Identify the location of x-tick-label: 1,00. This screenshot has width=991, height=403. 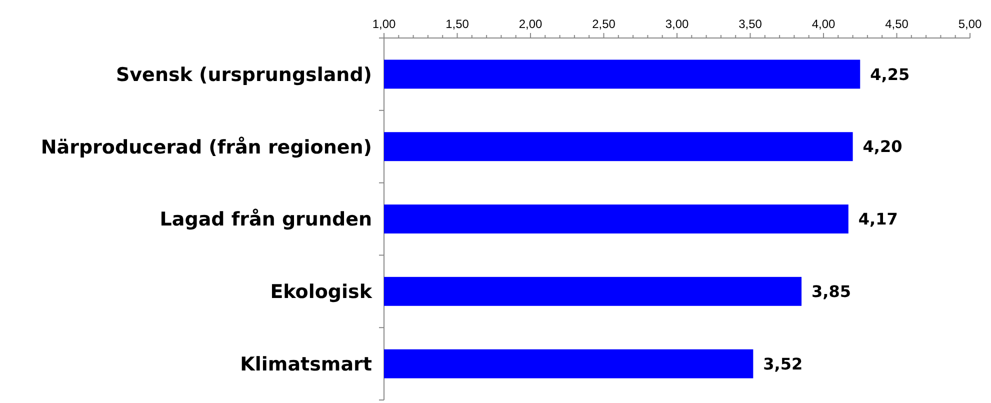
(384, 24).